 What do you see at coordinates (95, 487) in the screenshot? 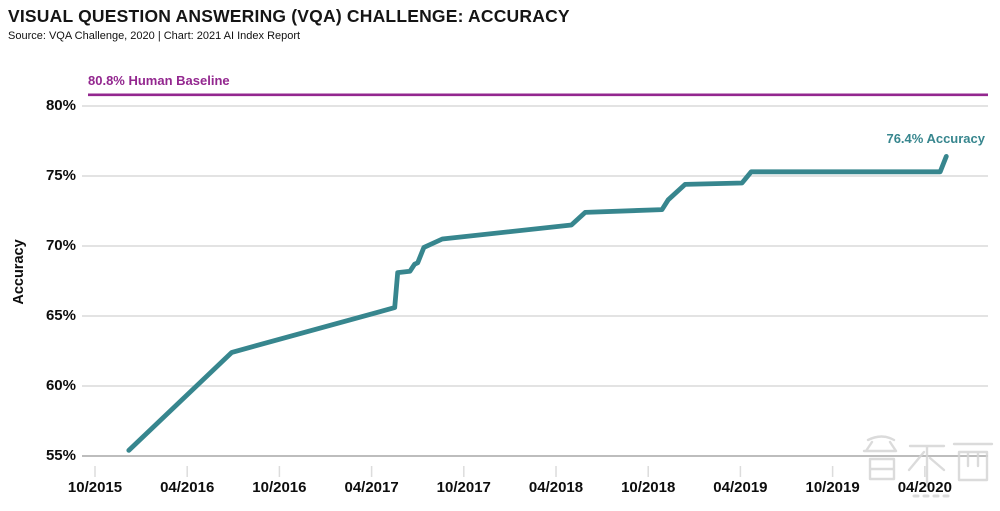
I see `x-tick-10-2015: 10/2015` at bounding box center [95, 487].